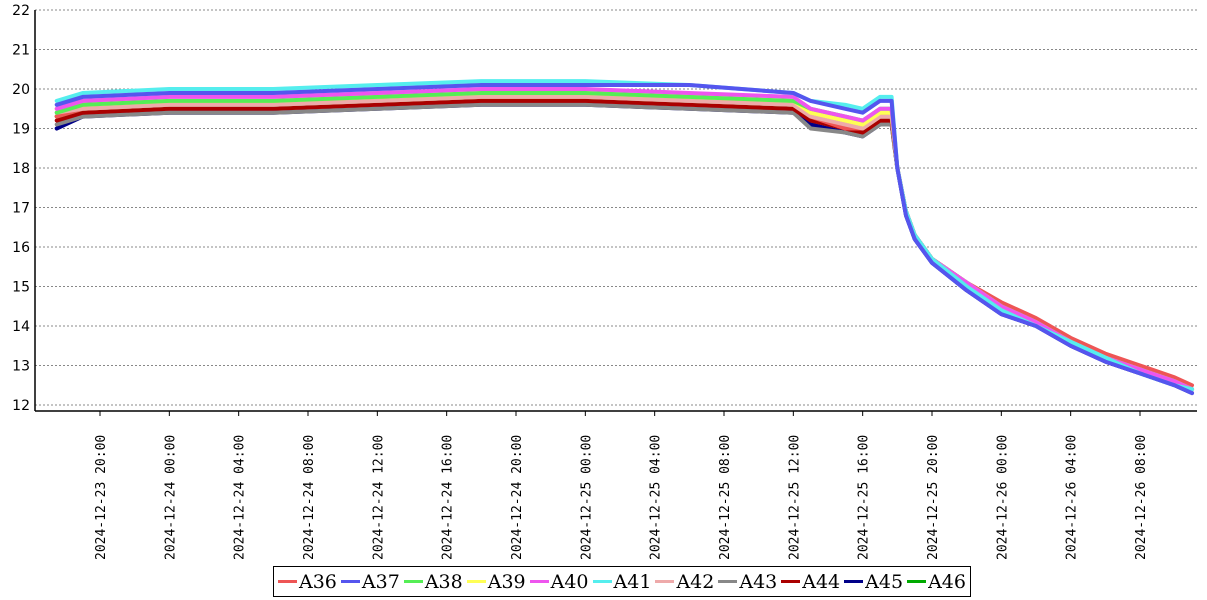  I want to click on x-tick-label: 2024-12-25 00:00, so click(586, 497).